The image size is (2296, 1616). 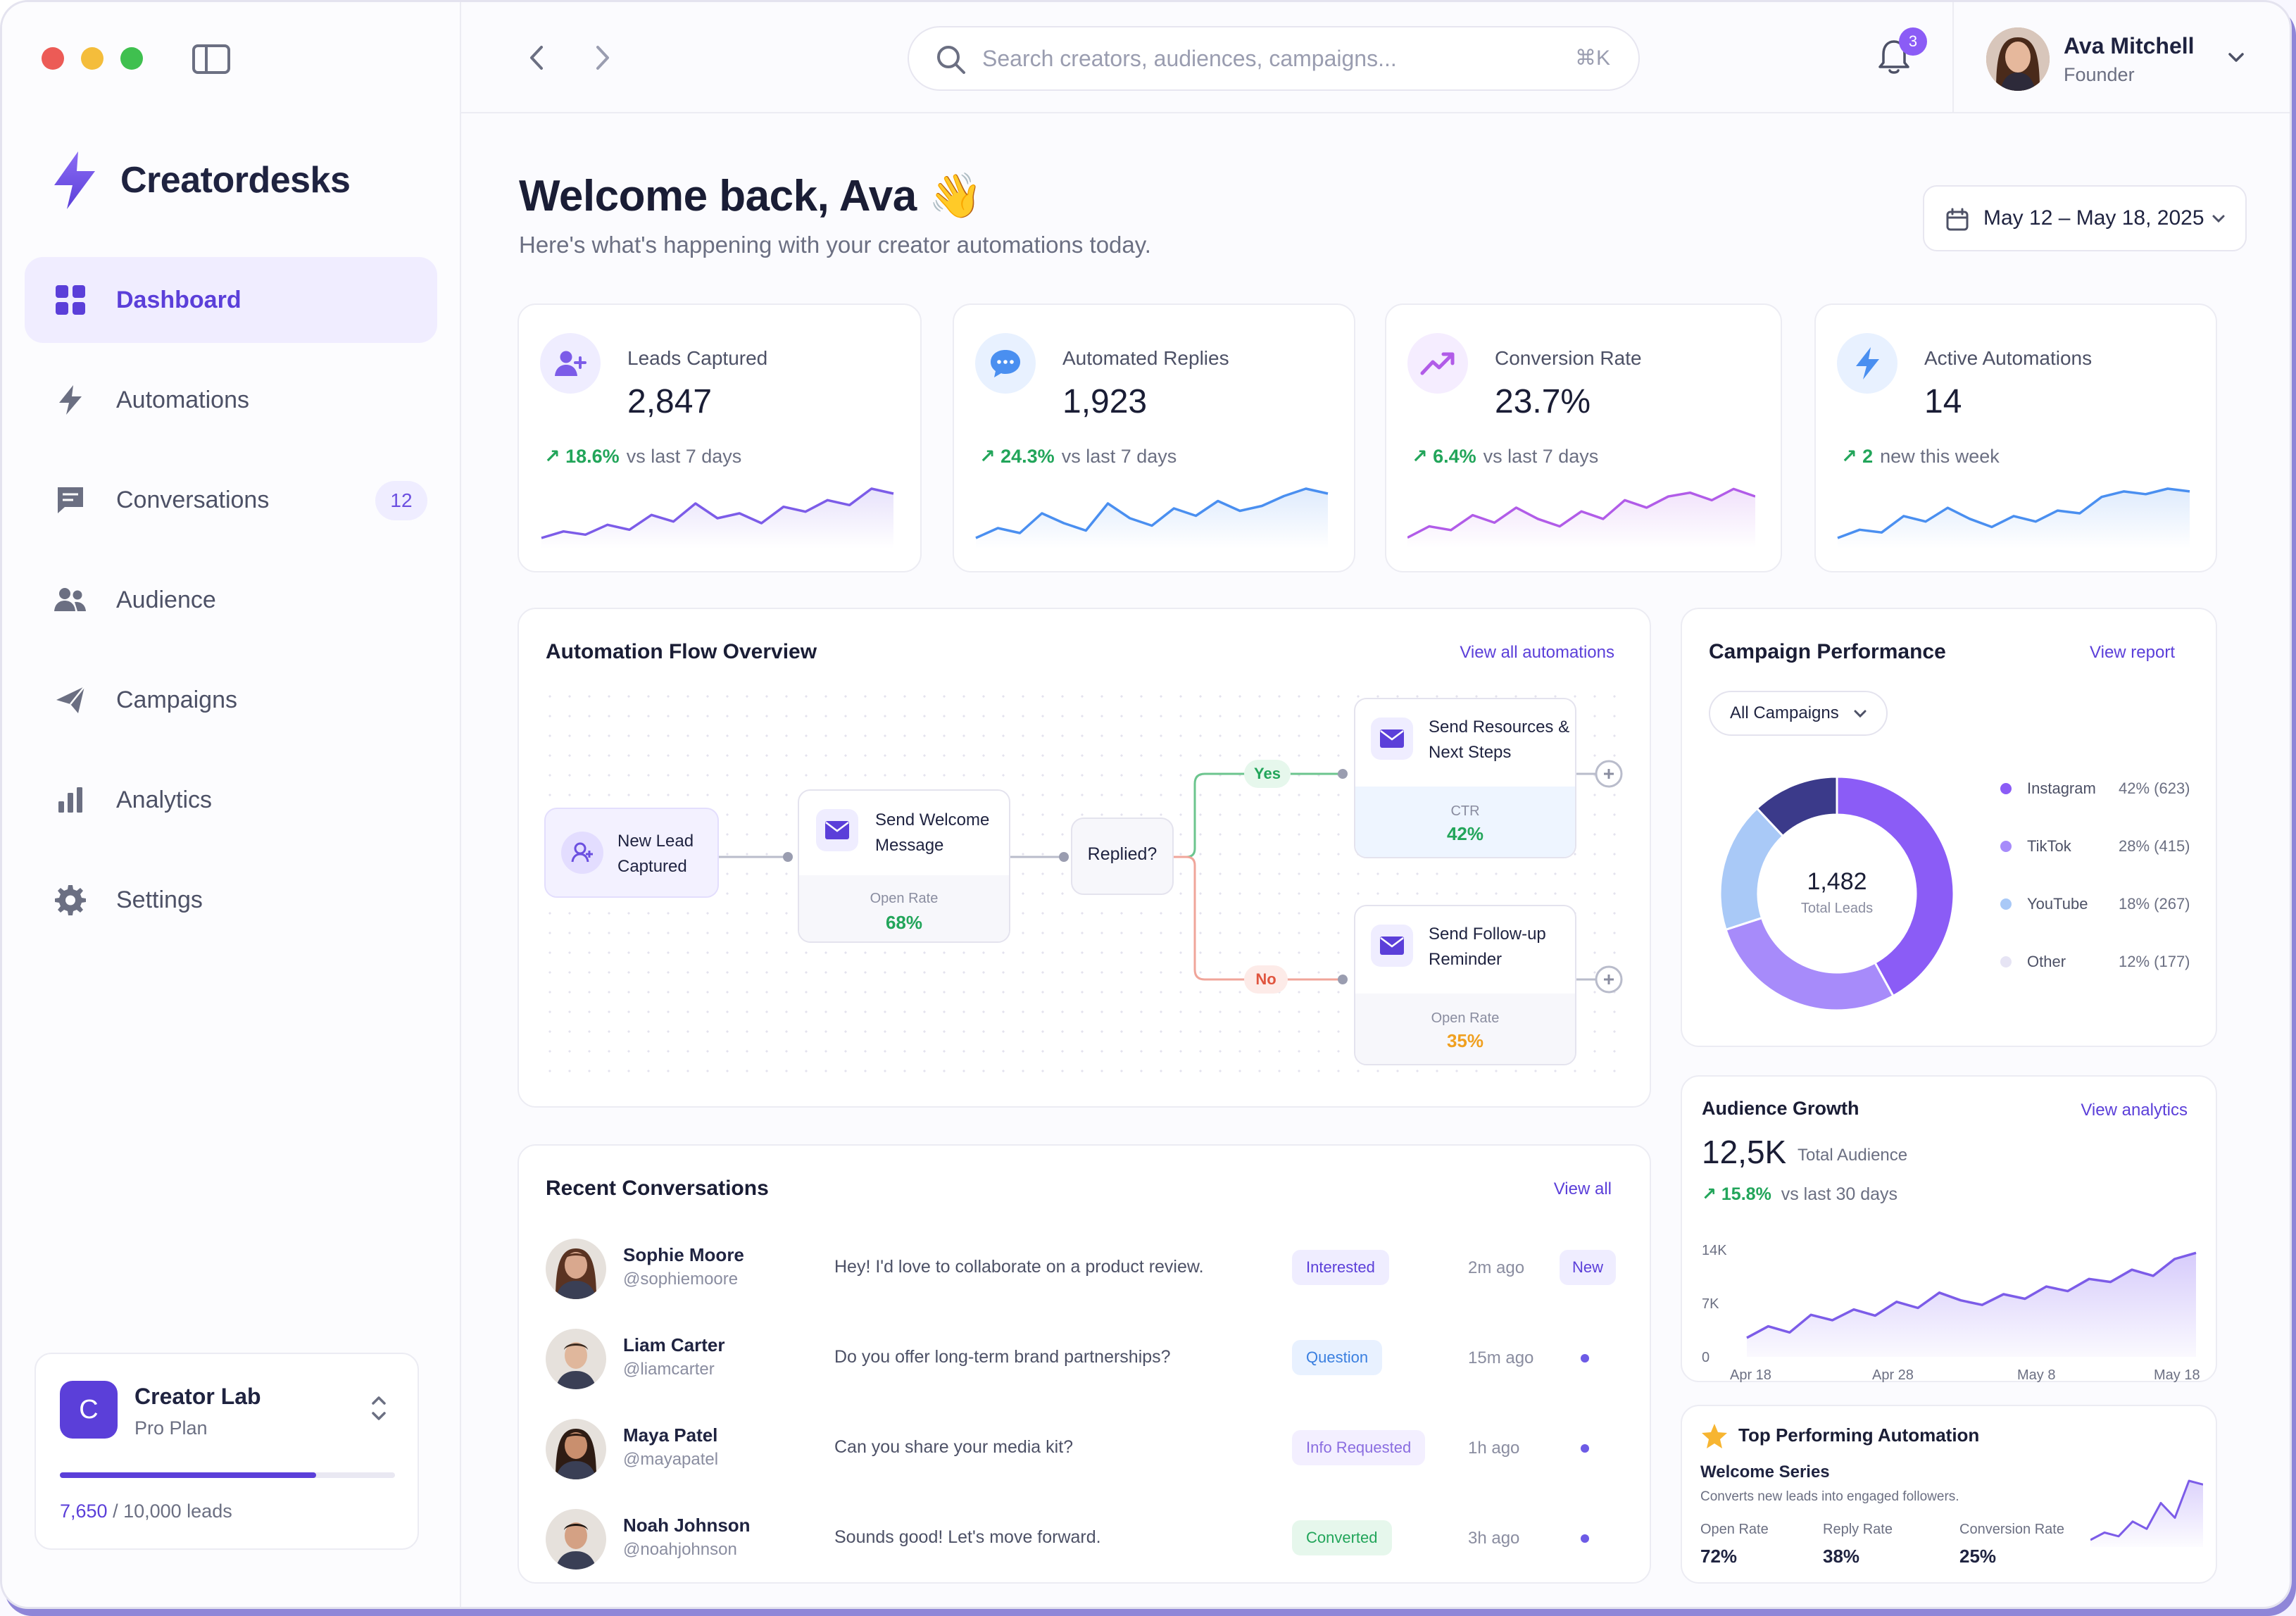 I want to click on view-report-link: View report, so click(x=2132, y=652).